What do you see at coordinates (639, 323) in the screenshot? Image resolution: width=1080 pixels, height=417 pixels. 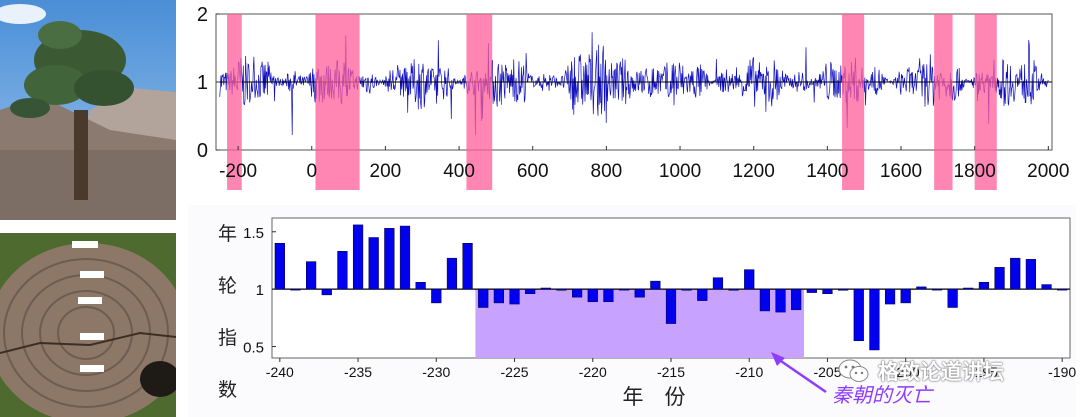 I see `highlight-band` at bounding box center [639, 323].